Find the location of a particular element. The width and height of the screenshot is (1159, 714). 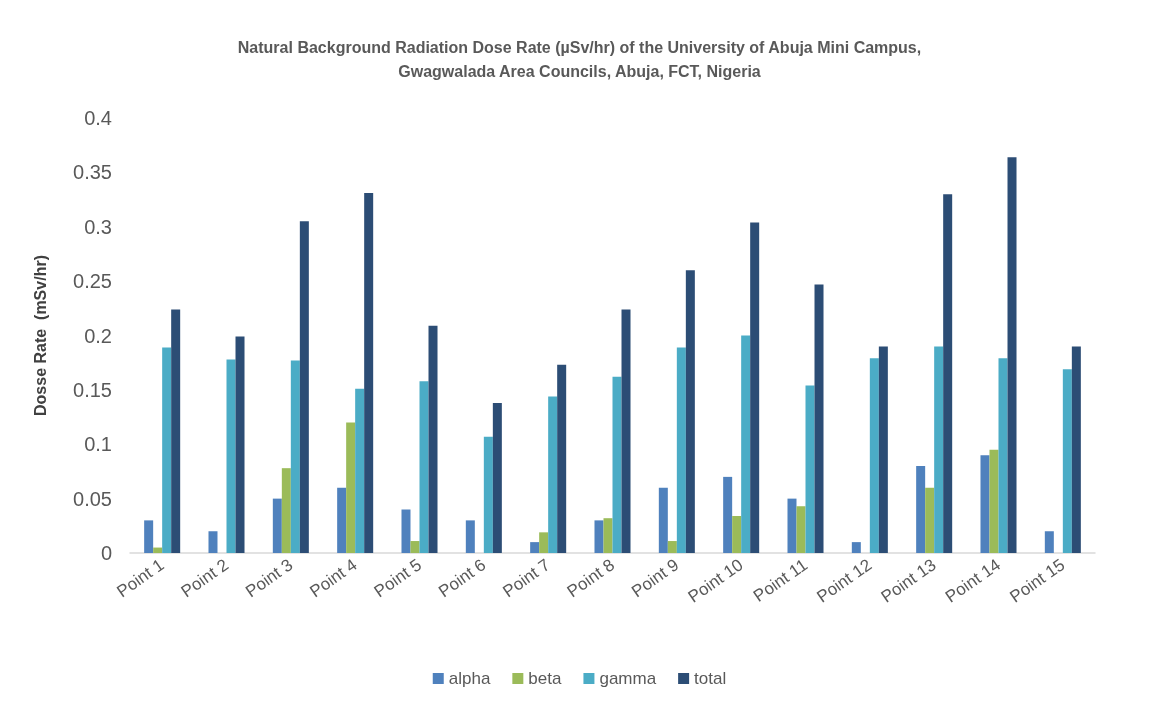

y-tick-label: 0.15 is located at coordinates (92, 389).